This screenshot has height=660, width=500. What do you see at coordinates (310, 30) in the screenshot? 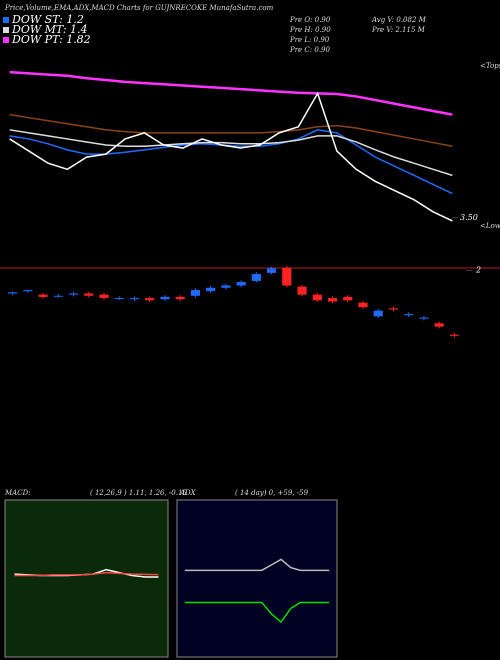
I see `annotation: Pre H: 0.90` at bounding box center [310, 30].